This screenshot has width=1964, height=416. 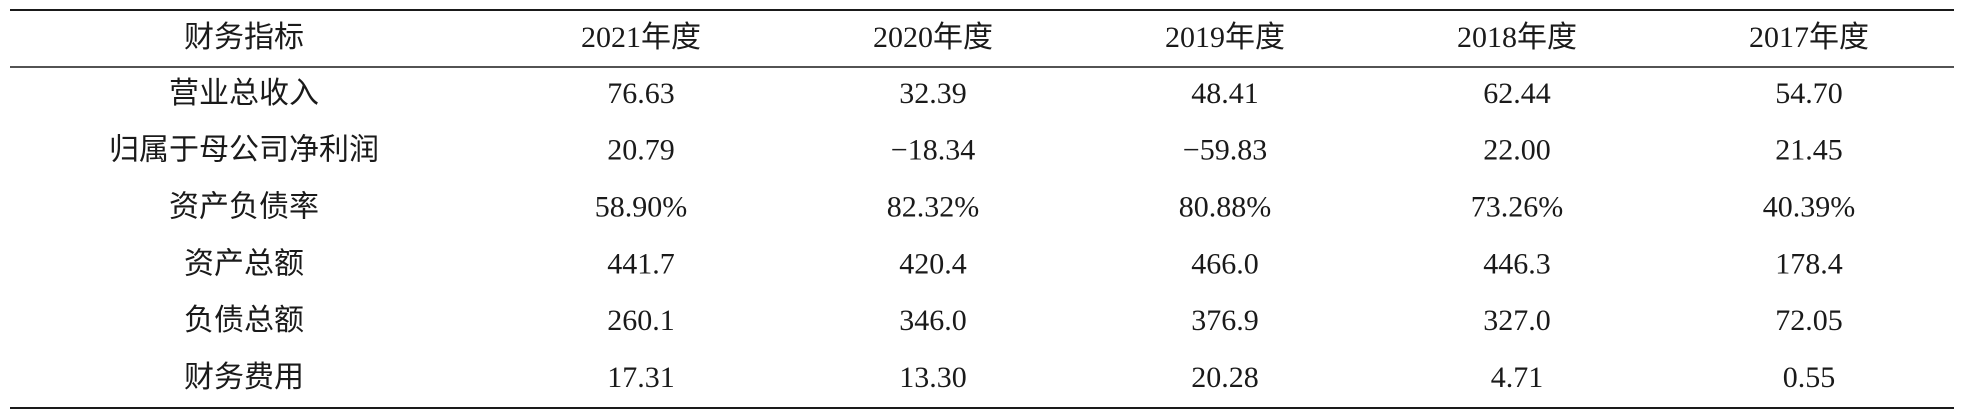 What do you see at coordinates (933, 206) in the screenshot?
I see `cell: 82.32%` at bounding box center [933, 206].